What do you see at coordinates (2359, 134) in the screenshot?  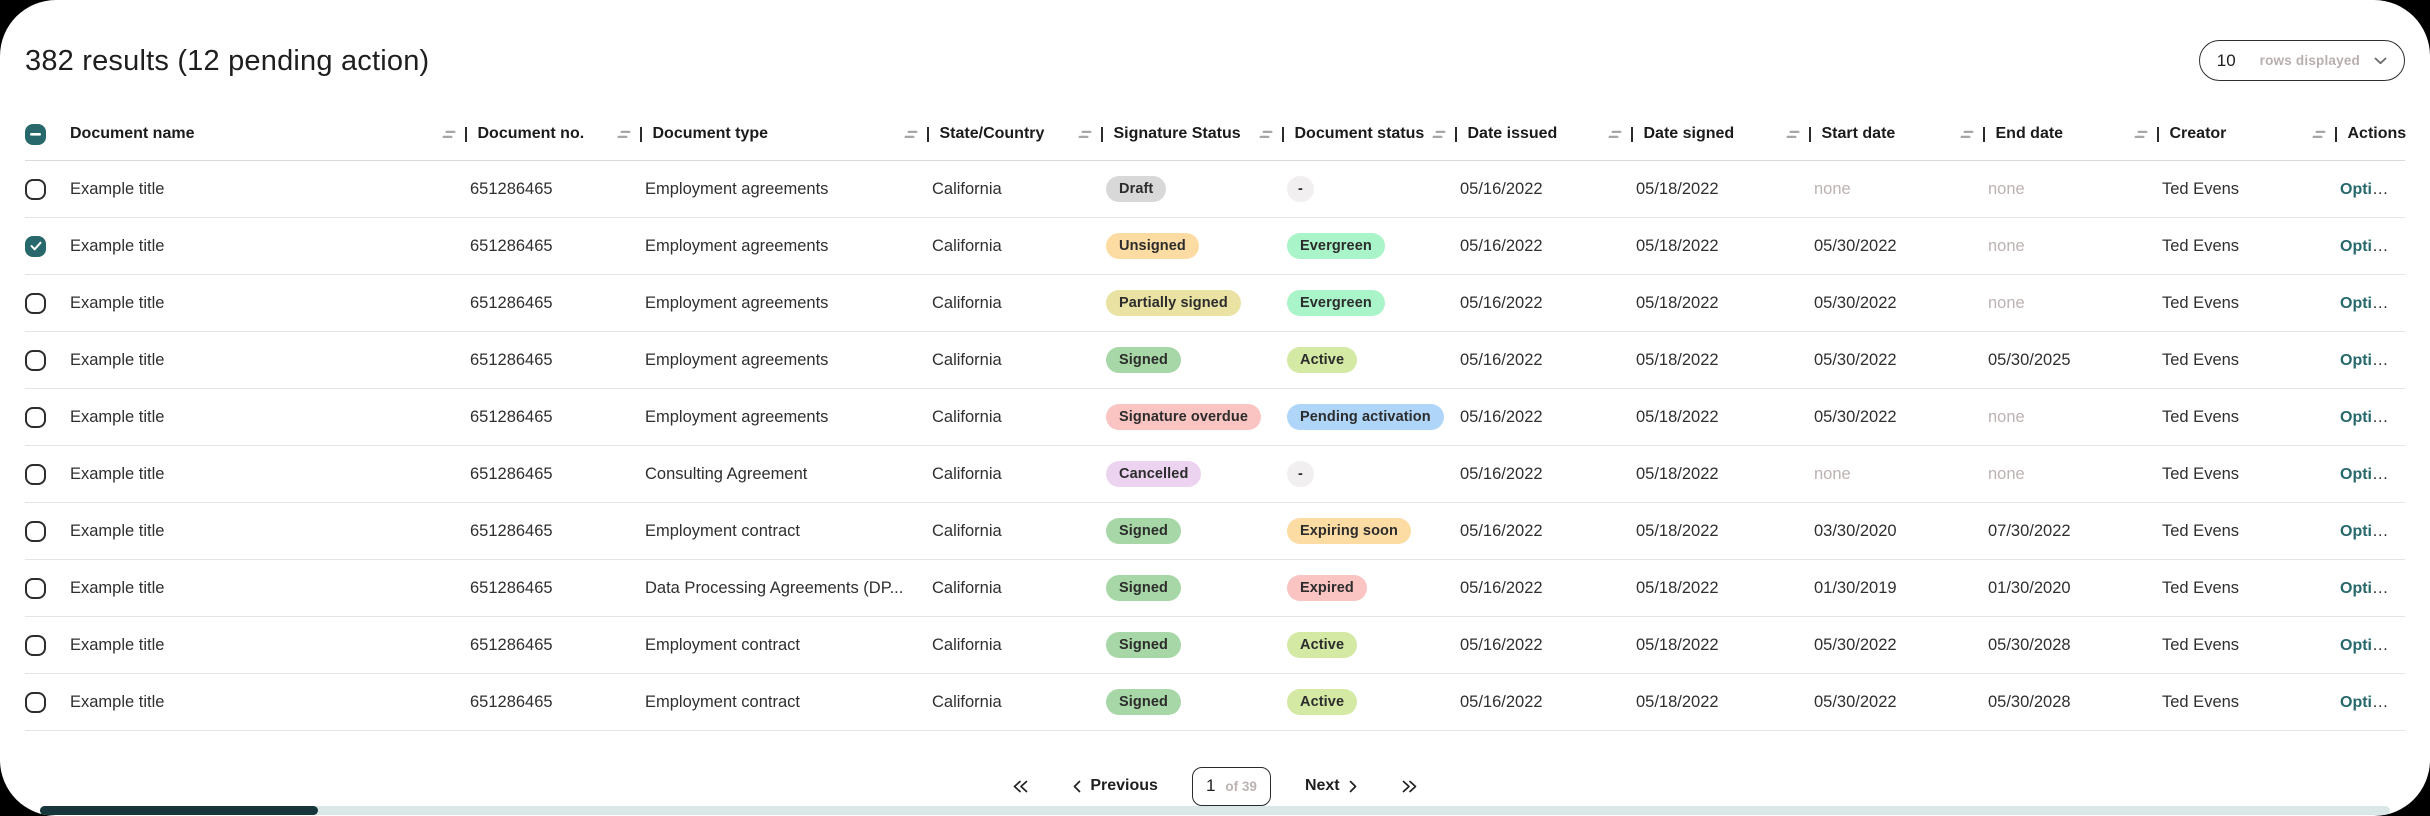 I see `column-header-actions: Actions` at bounding box center [2359, 134].